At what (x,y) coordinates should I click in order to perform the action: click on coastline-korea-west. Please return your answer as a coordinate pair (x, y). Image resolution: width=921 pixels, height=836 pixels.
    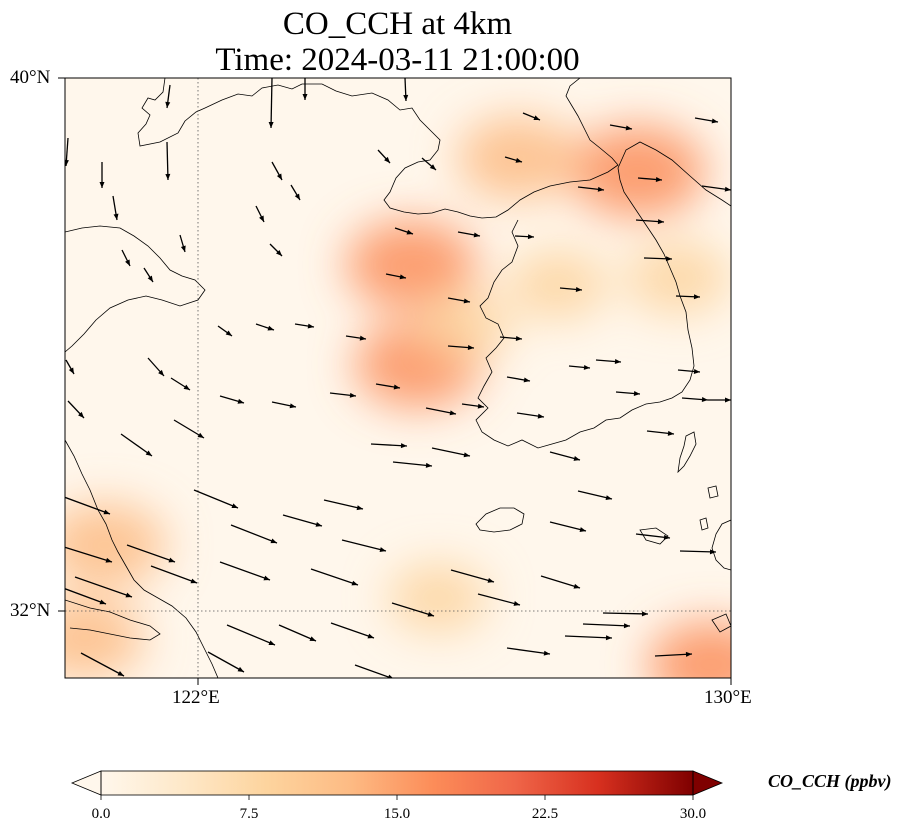
    Looking at the image, I should click on (585, 308).